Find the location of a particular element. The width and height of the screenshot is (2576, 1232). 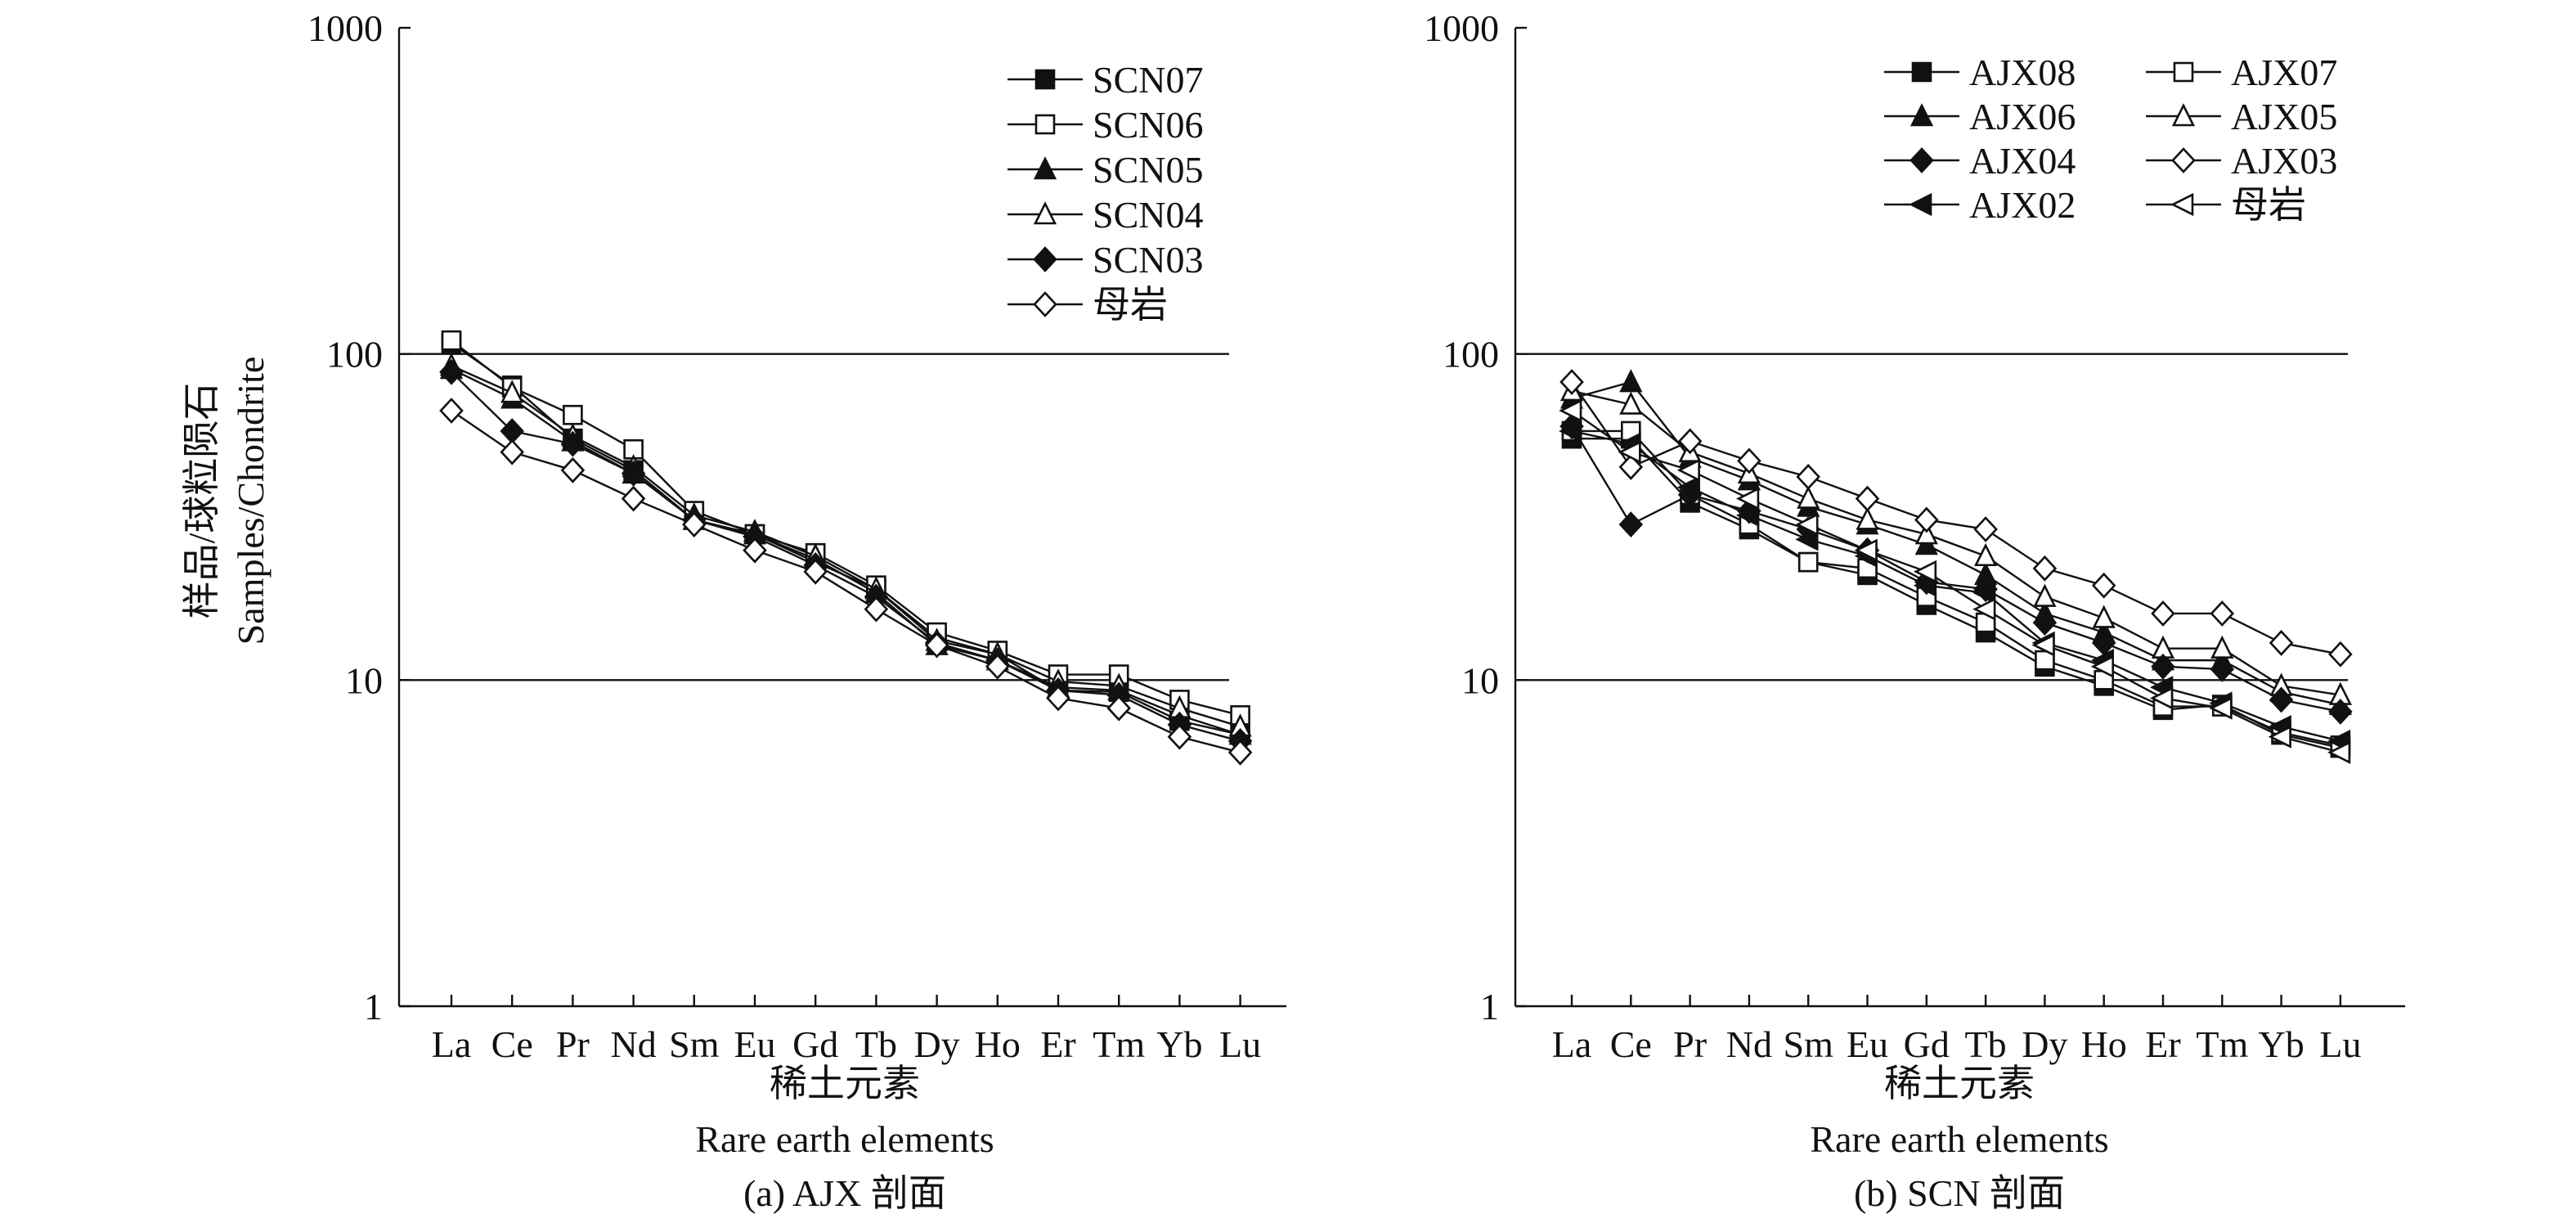

legend-b: AJX08 AJX07 AJX06 AJX05 AJX04 AJX03 AJX02 母岩 is located at coordinates (2110, 139).